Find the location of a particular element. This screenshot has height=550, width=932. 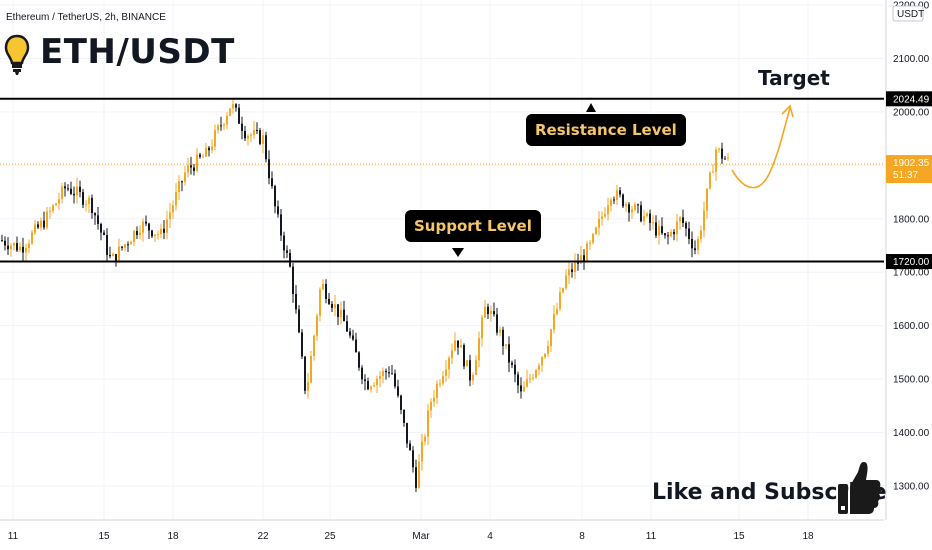

current-price-tag-text: 51:37 is located at coordinates (905, 175).